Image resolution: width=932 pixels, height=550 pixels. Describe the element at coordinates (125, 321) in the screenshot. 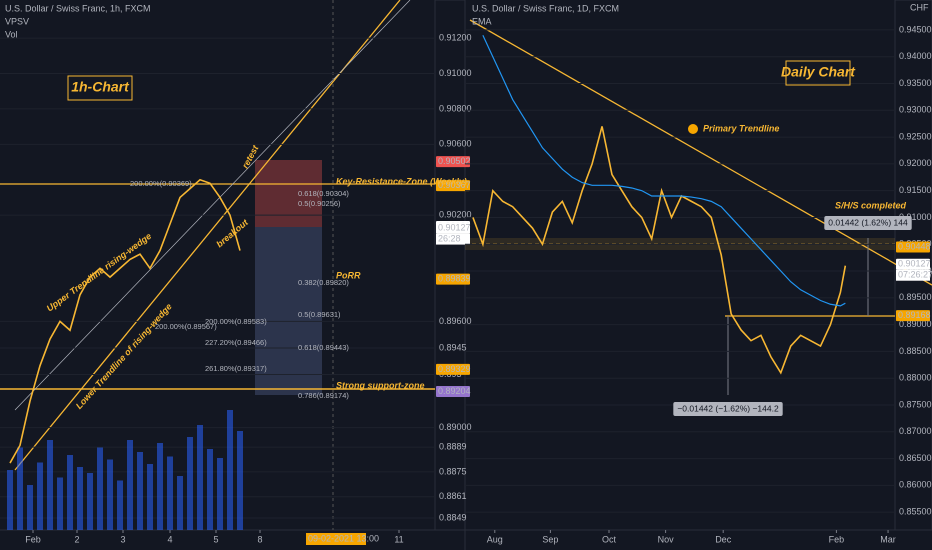

I see `price-line` at that location.